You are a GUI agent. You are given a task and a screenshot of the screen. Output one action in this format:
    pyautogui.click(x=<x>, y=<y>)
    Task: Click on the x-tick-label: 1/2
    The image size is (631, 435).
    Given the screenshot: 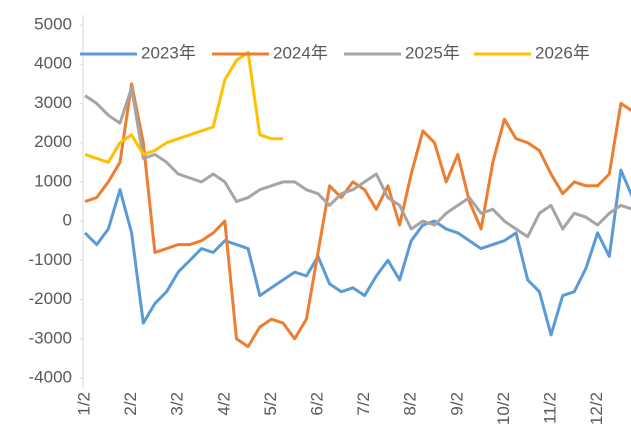 What is the action you would take?
    pyautogui.click(x=83, y=404)
    